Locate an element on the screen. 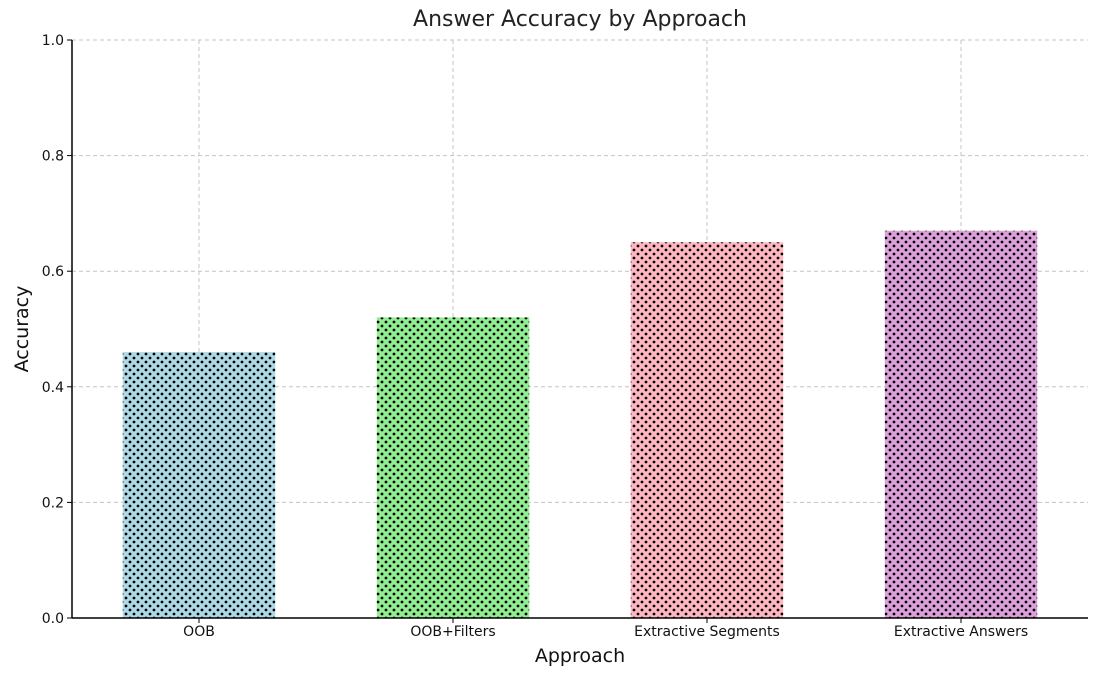 The height and width of the screenshot is (678, 1100). chart-title: Answer Accuracy by Approach is located at coordinates (580, 19).